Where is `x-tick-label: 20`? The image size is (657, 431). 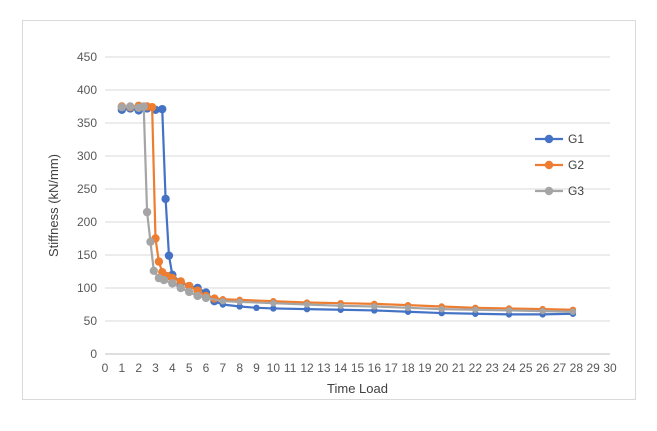
x-tick-label: 20 is located at coordinates (442, 368).